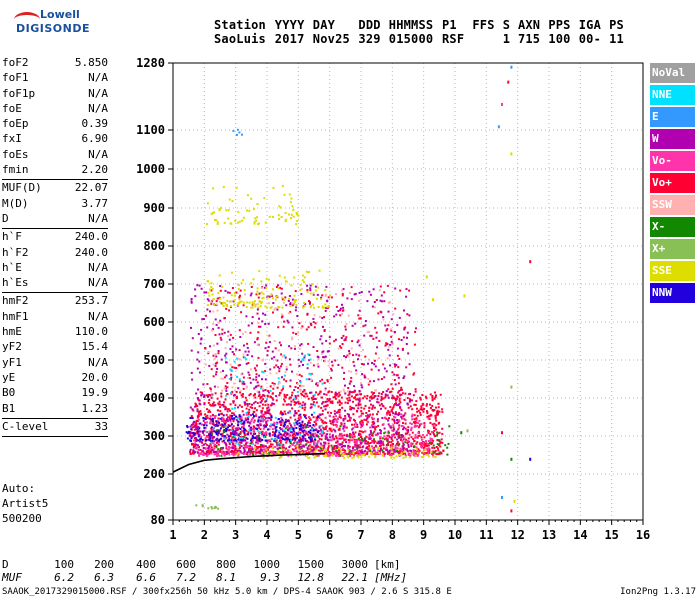 This screenshot has height=600, width=700. I want to click on x-tick-label: 15, so click(611, 535).